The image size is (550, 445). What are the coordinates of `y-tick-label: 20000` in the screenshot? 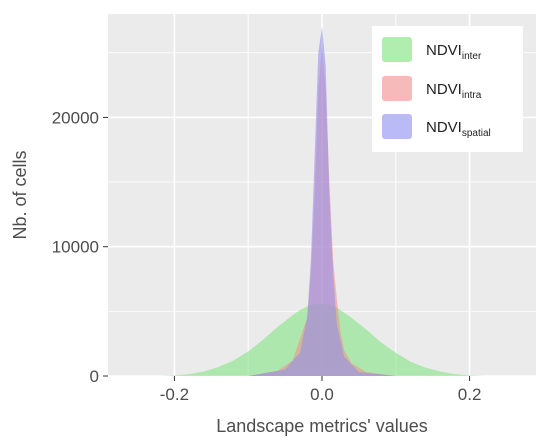 It's located at (75, 117).